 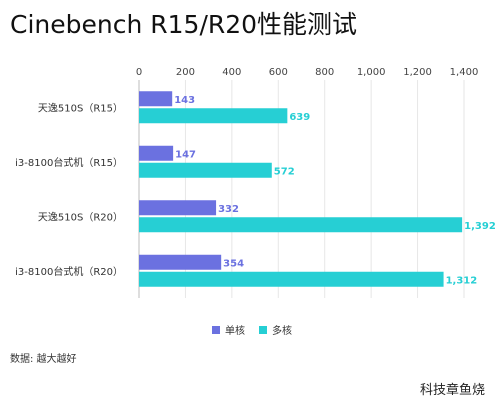 I want to click on legend-swatch-multi, so click(x=263, y=329).